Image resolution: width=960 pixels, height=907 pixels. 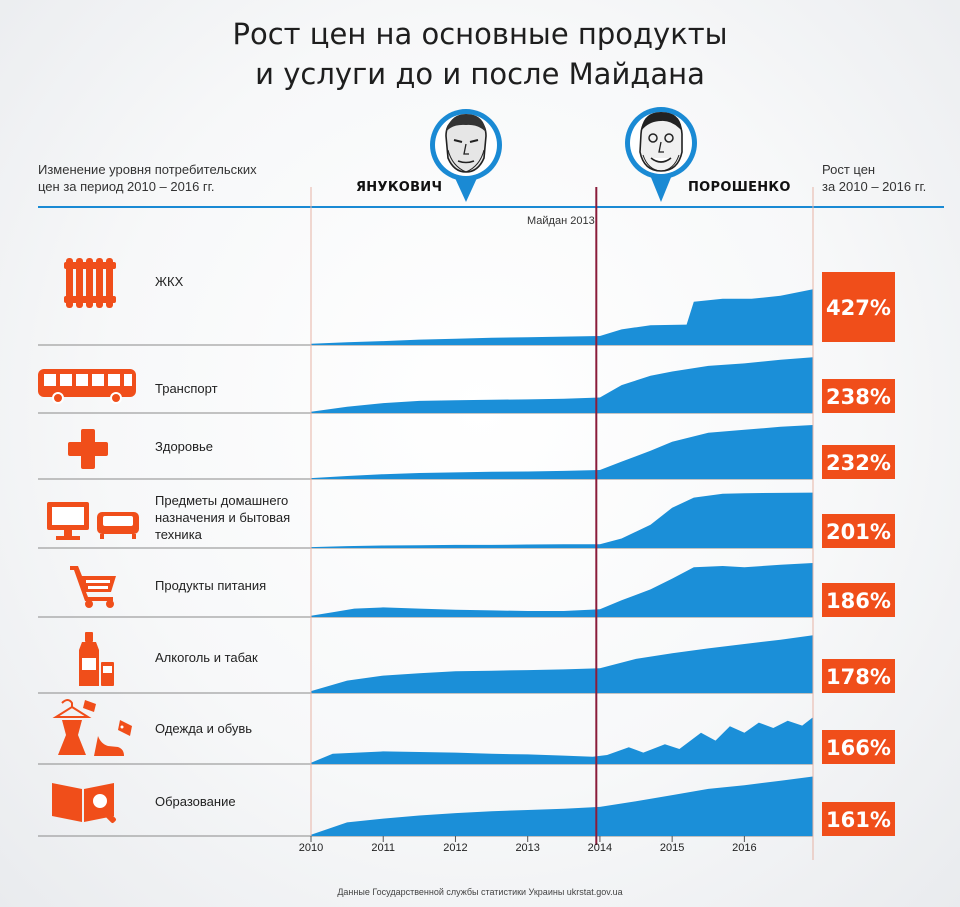 What do you see at coordinates (739, 187) in the screenshot?
I see `president-right-name: ПОРОШЕНКО` at bounding box center [739, 187].